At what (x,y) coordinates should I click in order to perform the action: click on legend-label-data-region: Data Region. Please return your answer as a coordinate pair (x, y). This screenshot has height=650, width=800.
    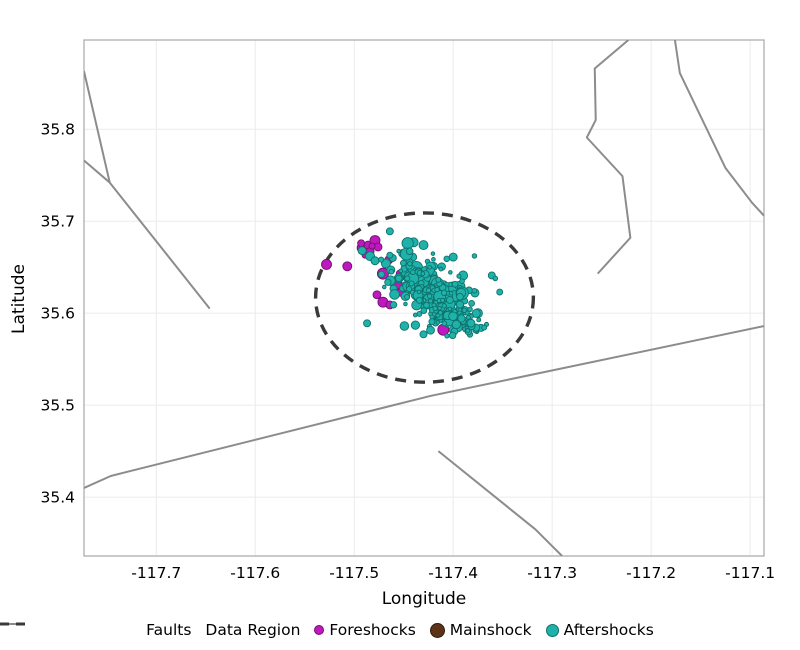
    Looking at the image, I should click on (253, 630).